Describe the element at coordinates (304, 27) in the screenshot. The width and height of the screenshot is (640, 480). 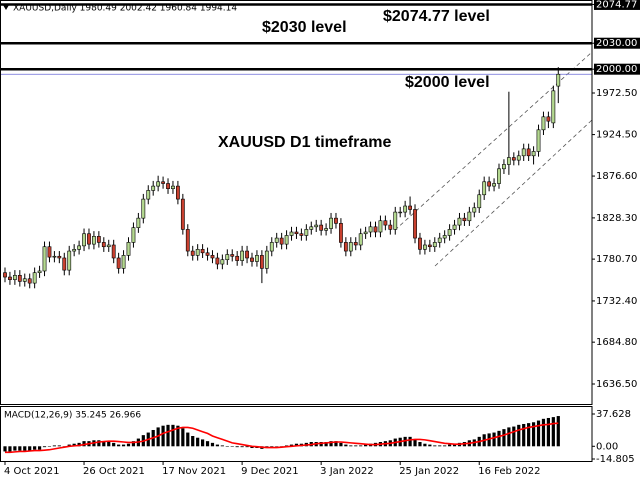
I see `annotation: $2030 level` at that location.